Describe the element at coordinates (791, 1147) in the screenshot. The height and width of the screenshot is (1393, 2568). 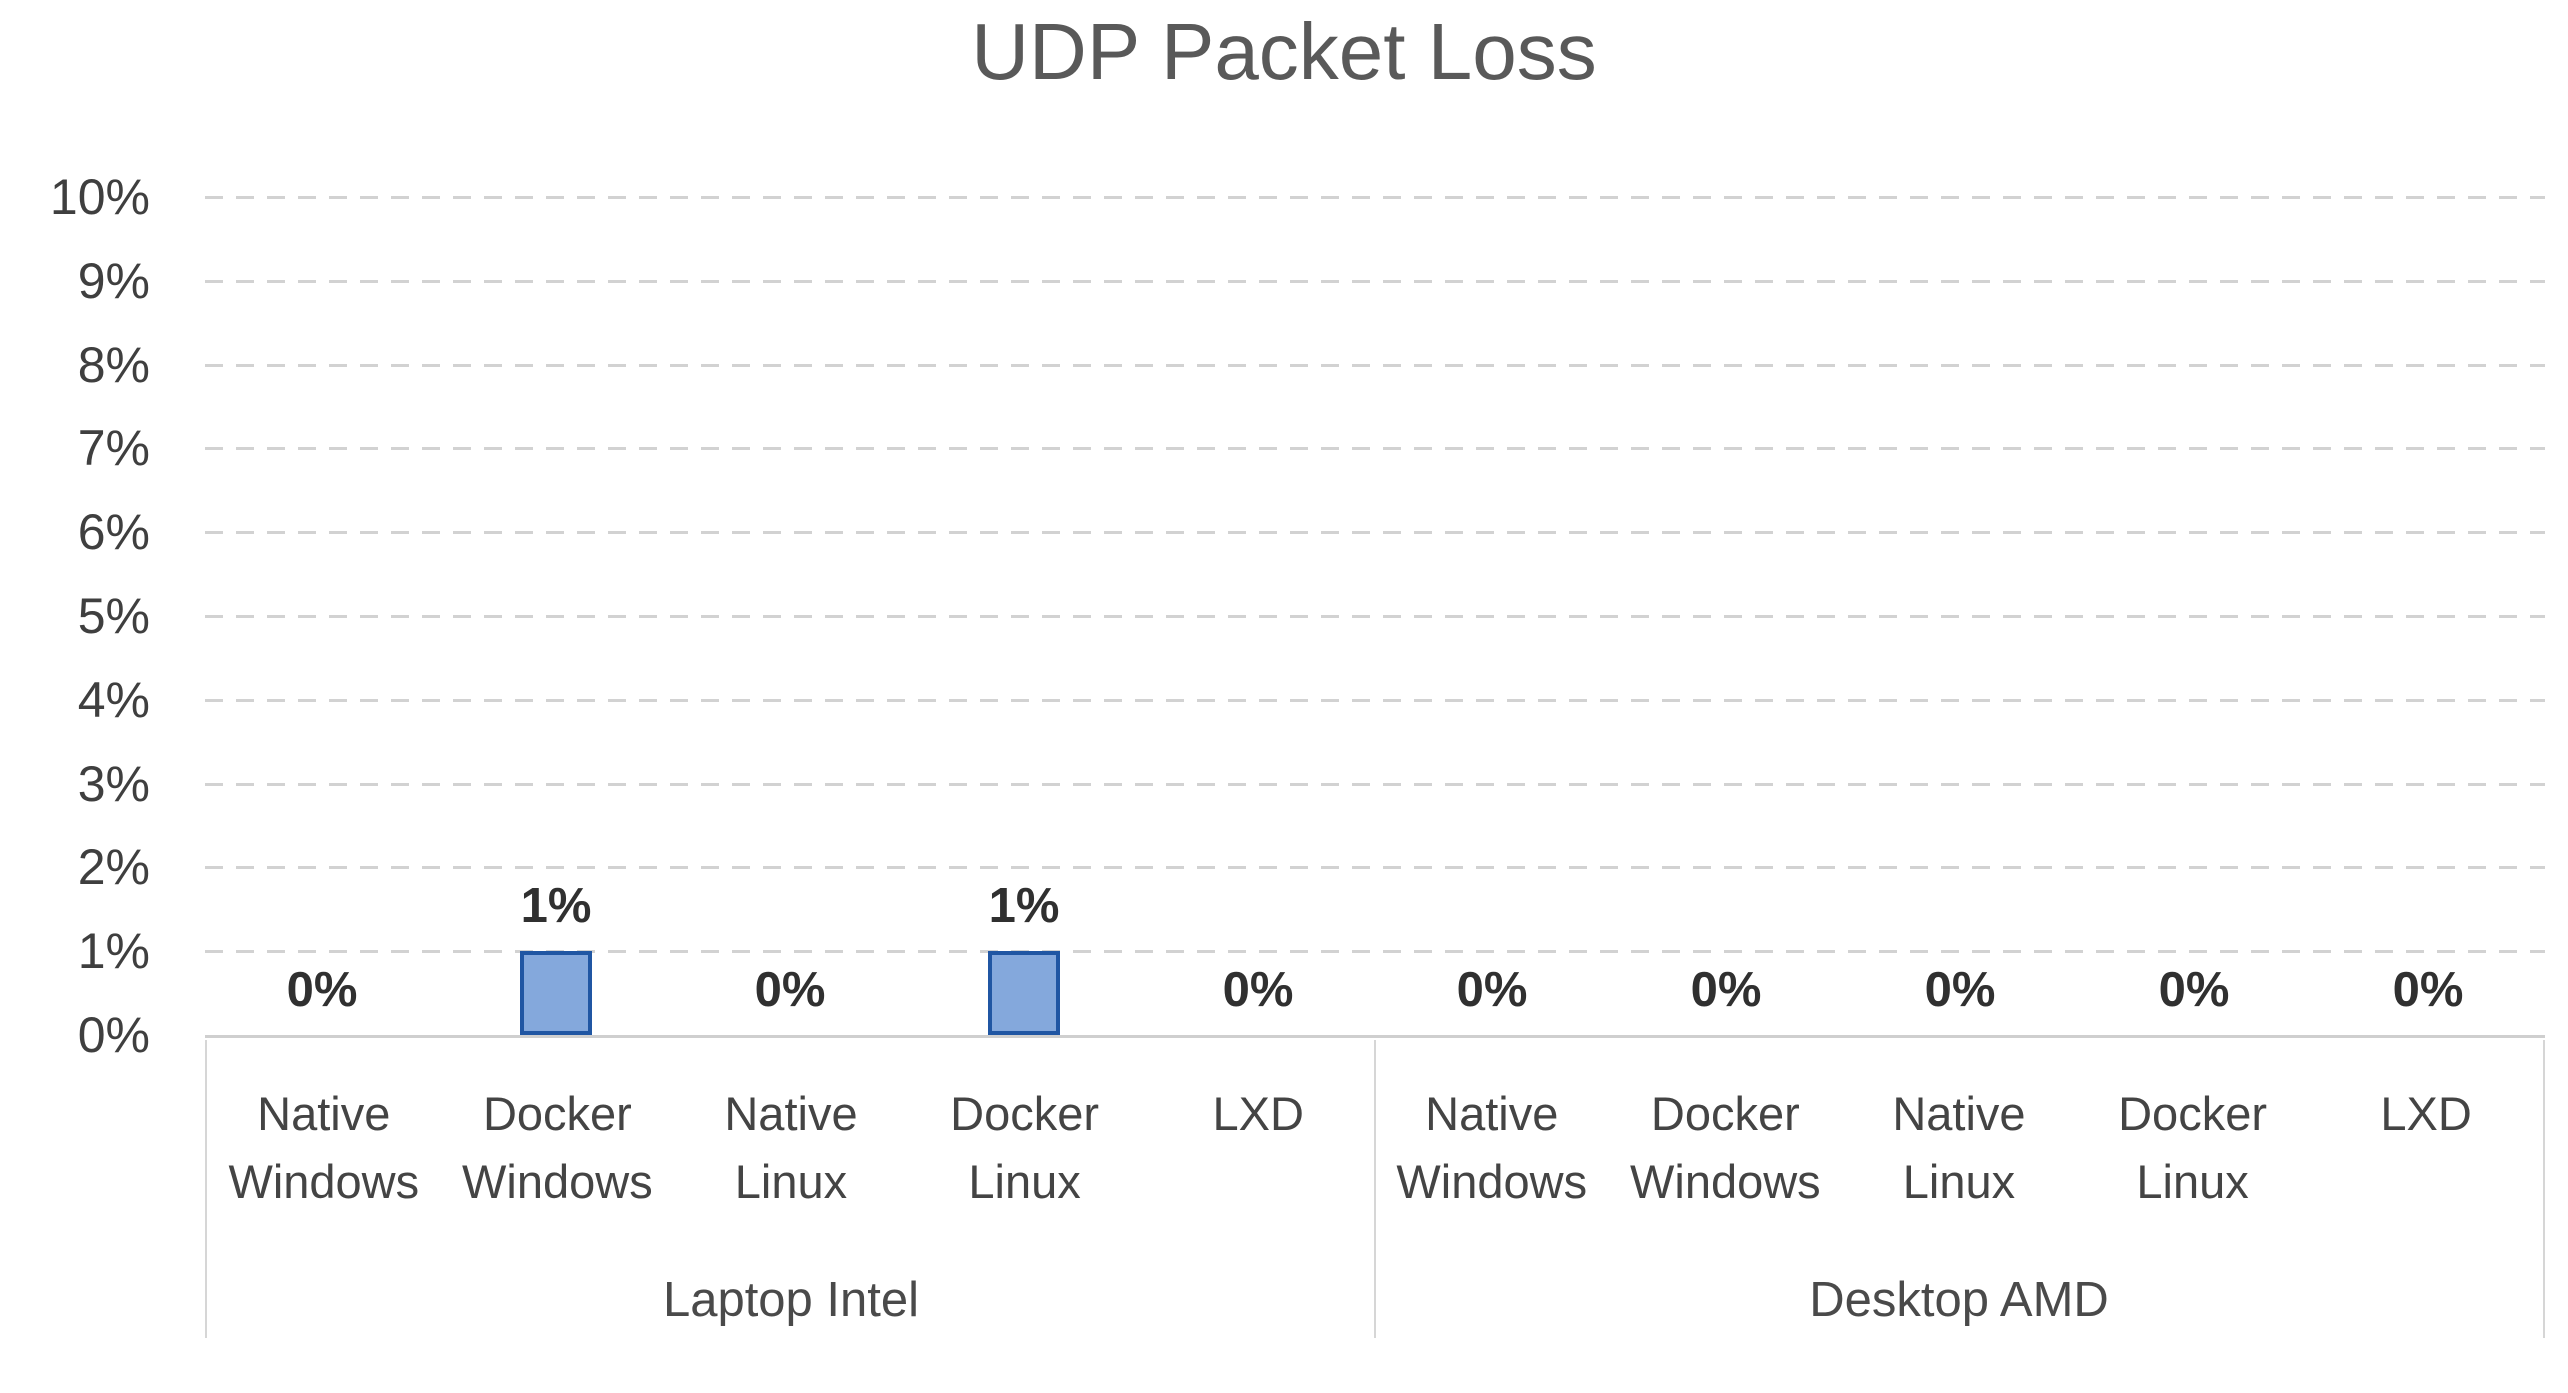
I see `category-label-laptop-native-linux: Native Linux` at that location.